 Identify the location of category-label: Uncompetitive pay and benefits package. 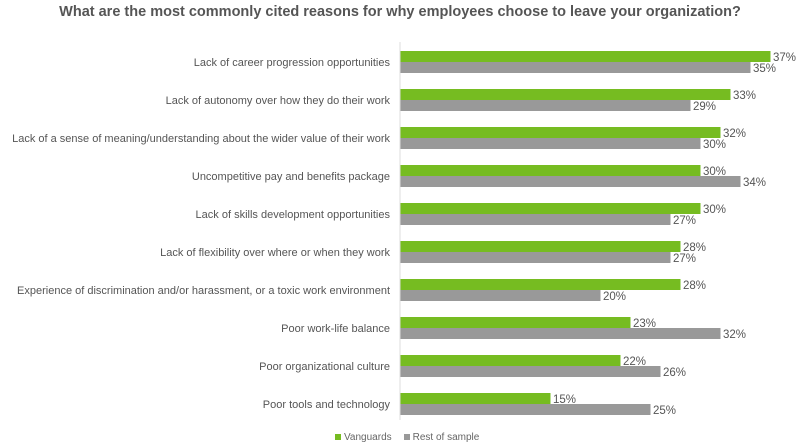
(291, 177).